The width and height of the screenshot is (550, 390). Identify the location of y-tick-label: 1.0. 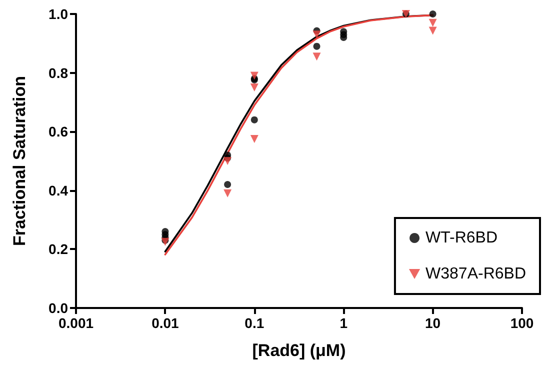
(58, 14).